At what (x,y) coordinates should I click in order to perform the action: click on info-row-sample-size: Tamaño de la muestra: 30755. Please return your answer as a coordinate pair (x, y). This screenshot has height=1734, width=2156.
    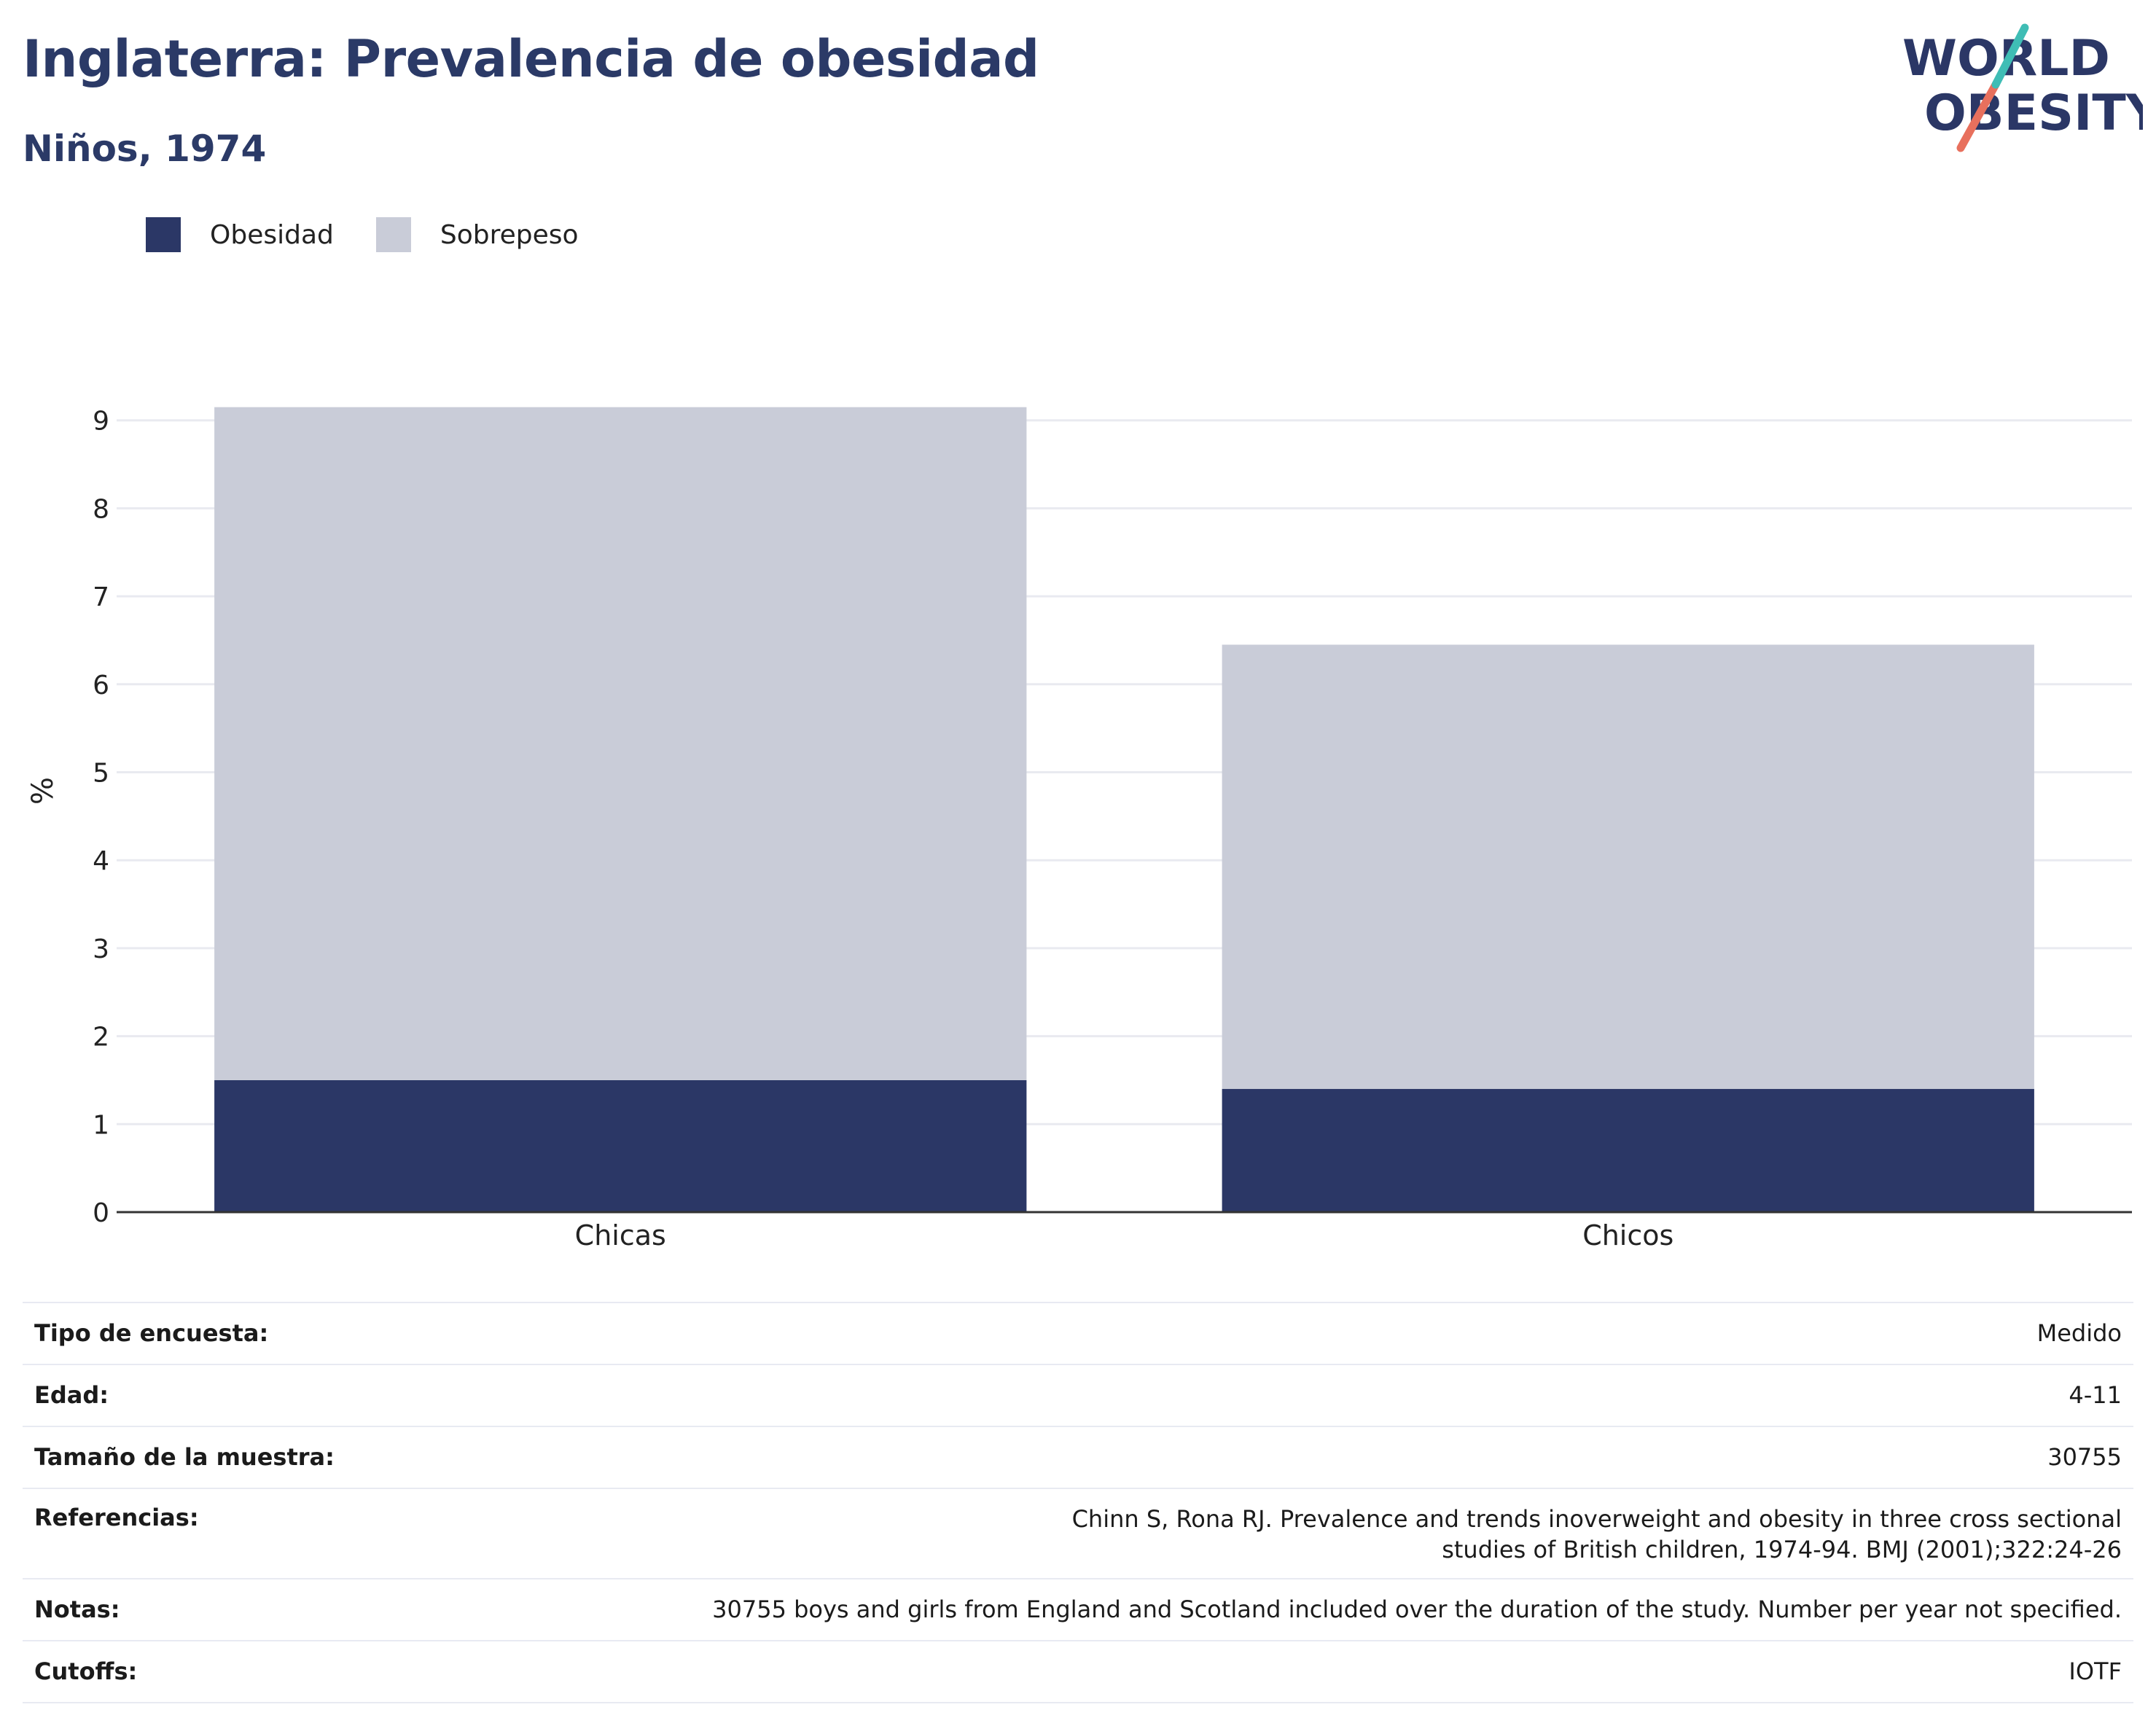
    Looking at the image, I should click on (1078, 1457).